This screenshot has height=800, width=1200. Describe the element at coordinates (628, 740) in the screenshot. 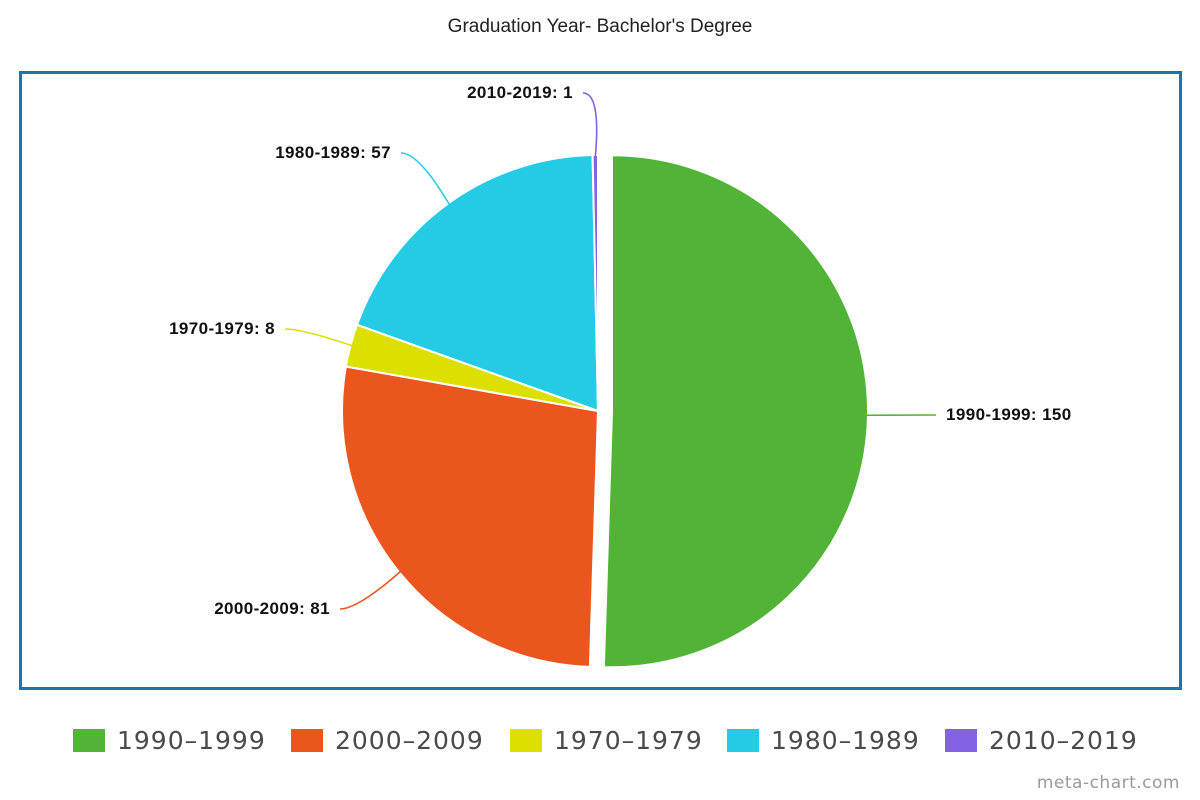

I see `legend-label: 1970–1979` at that location.